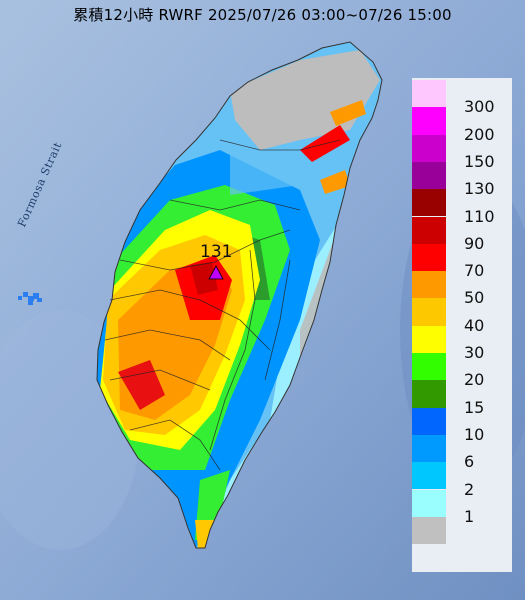 This screenshot has height=600, width=525. Describe the element at coordinates (30, 298) in the screenshot. I see `penghu-islands` at that location.